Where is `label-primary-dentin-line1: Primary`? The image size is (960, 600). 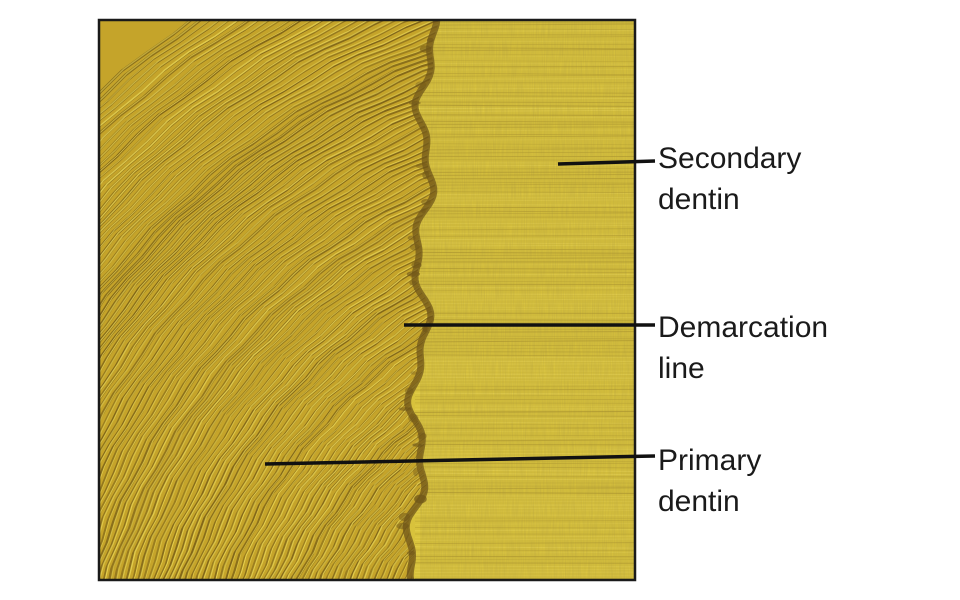 label-primary-dentin-line1: Primary is located at coordinates (710, 460).